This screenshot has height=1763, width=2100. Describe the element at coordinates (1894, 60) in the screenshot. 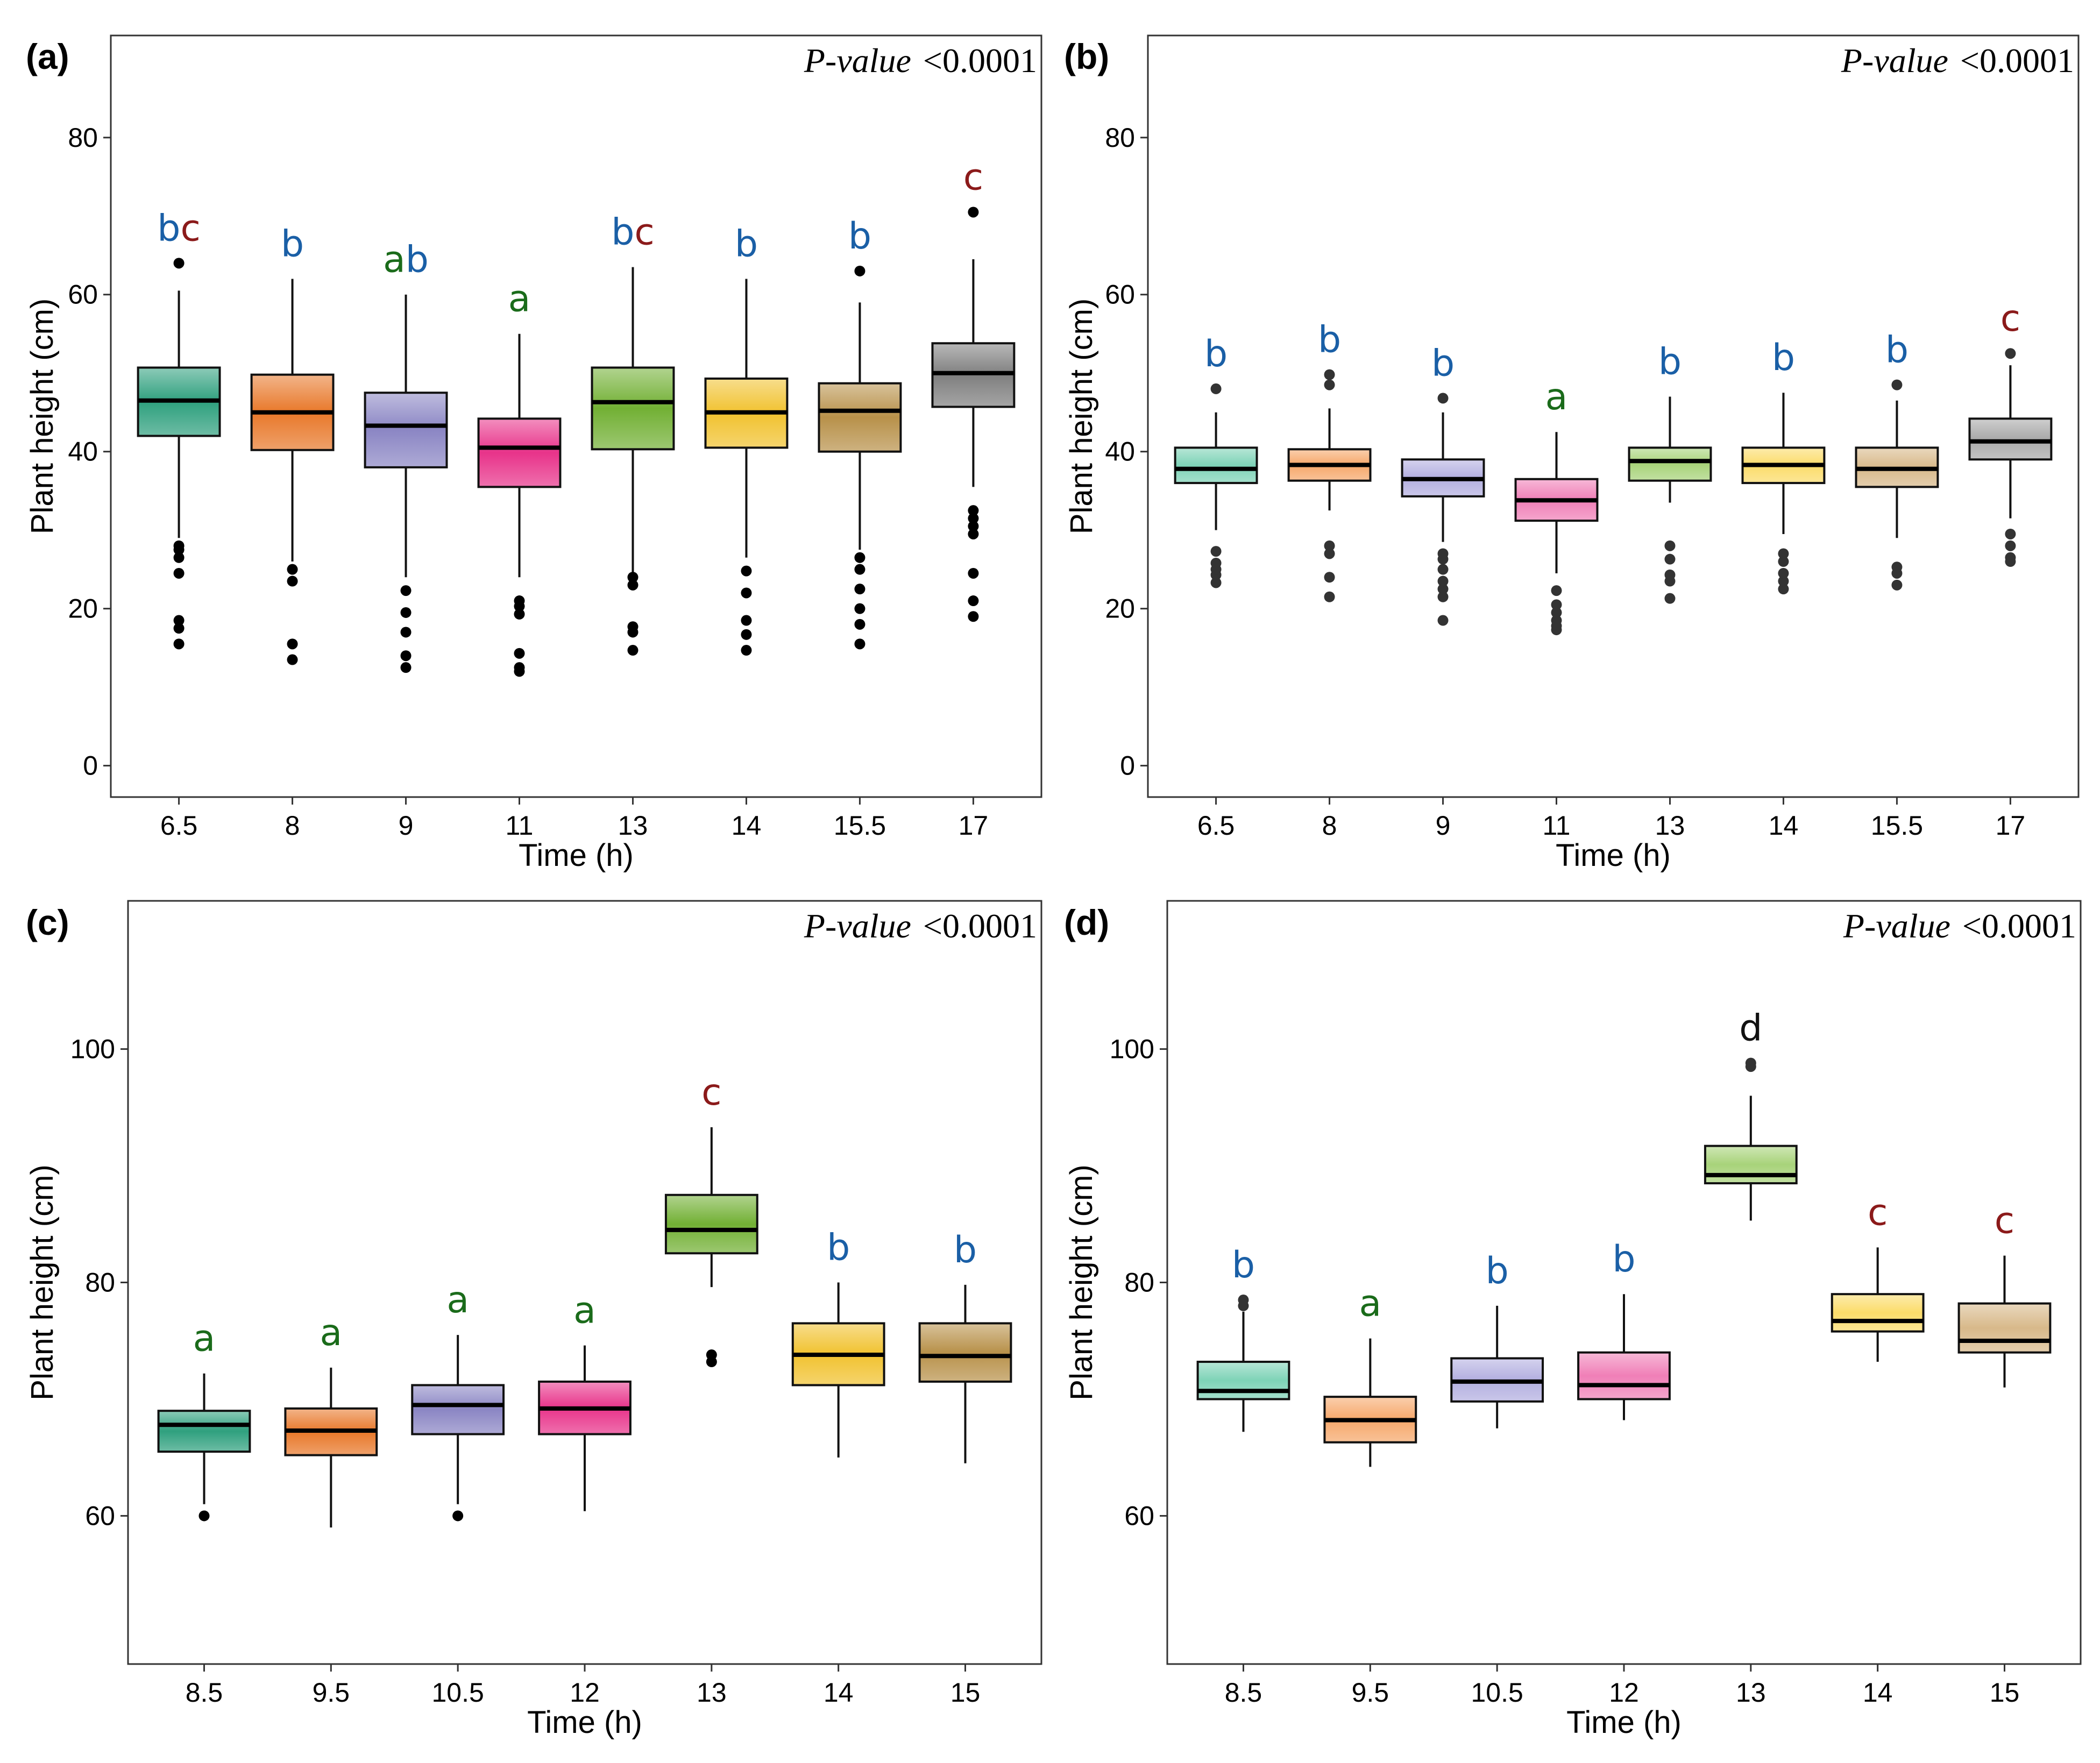

I see `p-value-label: P-value` at that location.